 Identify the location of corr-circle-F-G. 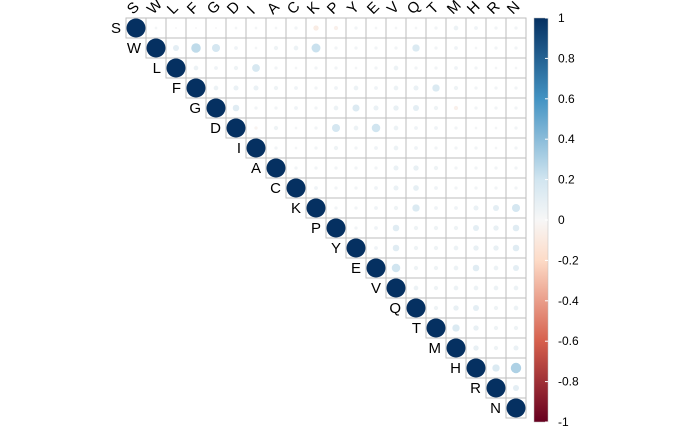
(216, 88).